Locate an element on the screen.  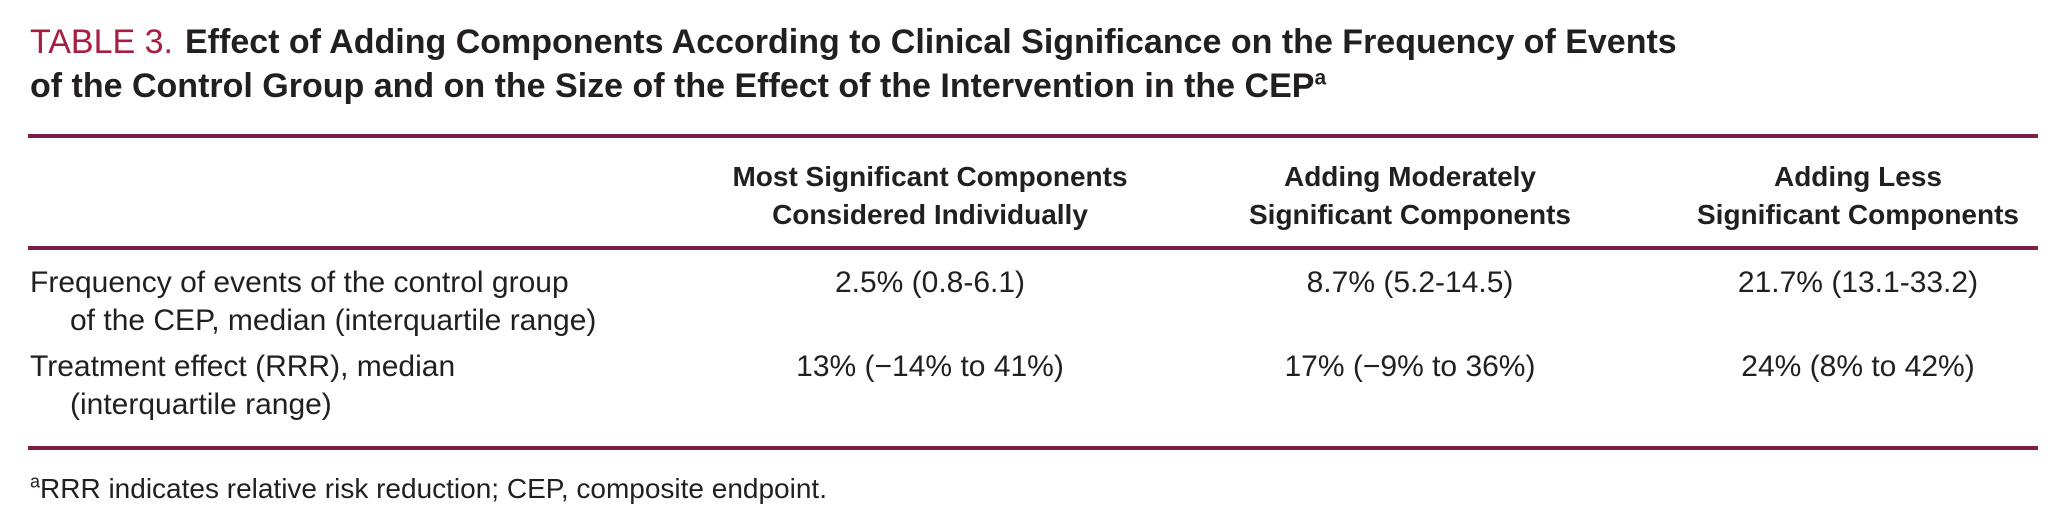
row-label-line-2: of the CEP, median (interquartile range) is located at coordinates (333, 320).